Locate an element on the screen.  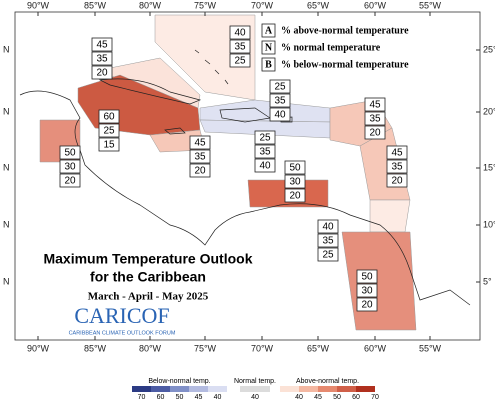
region is located at coordinates (390, 216).